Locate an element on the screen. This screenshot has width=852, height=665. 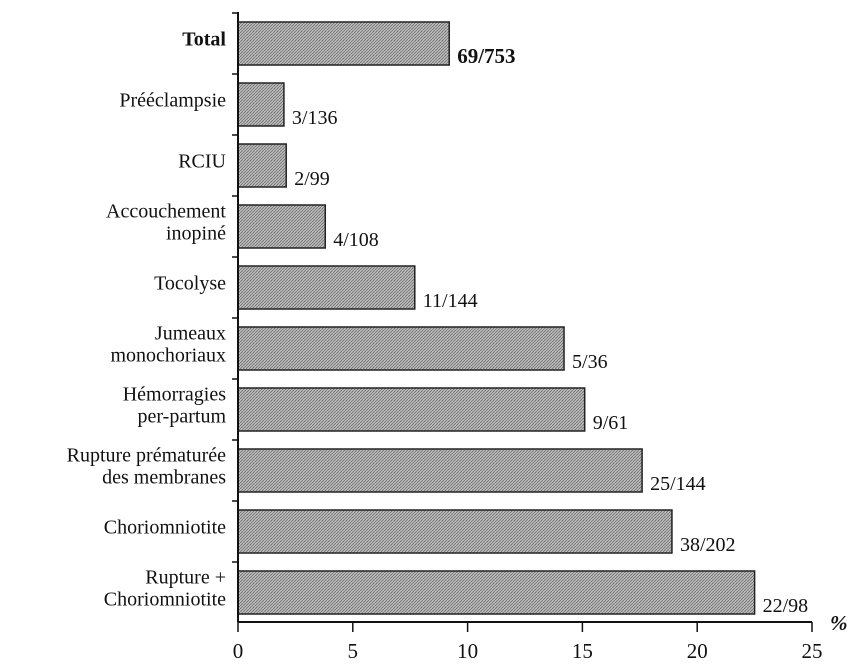
x-tick-label: 15 is located at coordinates (582, 651).